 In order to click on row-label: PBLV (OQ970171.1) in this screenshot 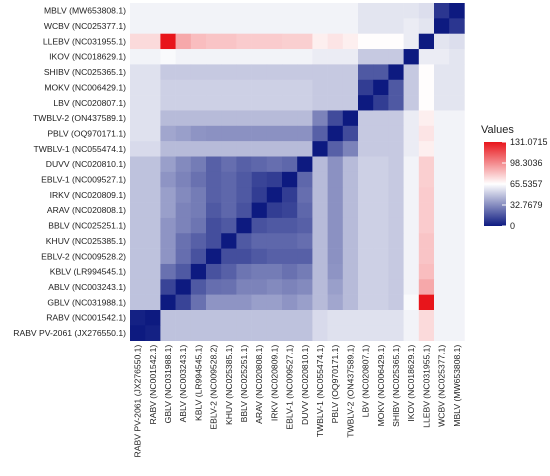, I will do `click(86, 133)`.